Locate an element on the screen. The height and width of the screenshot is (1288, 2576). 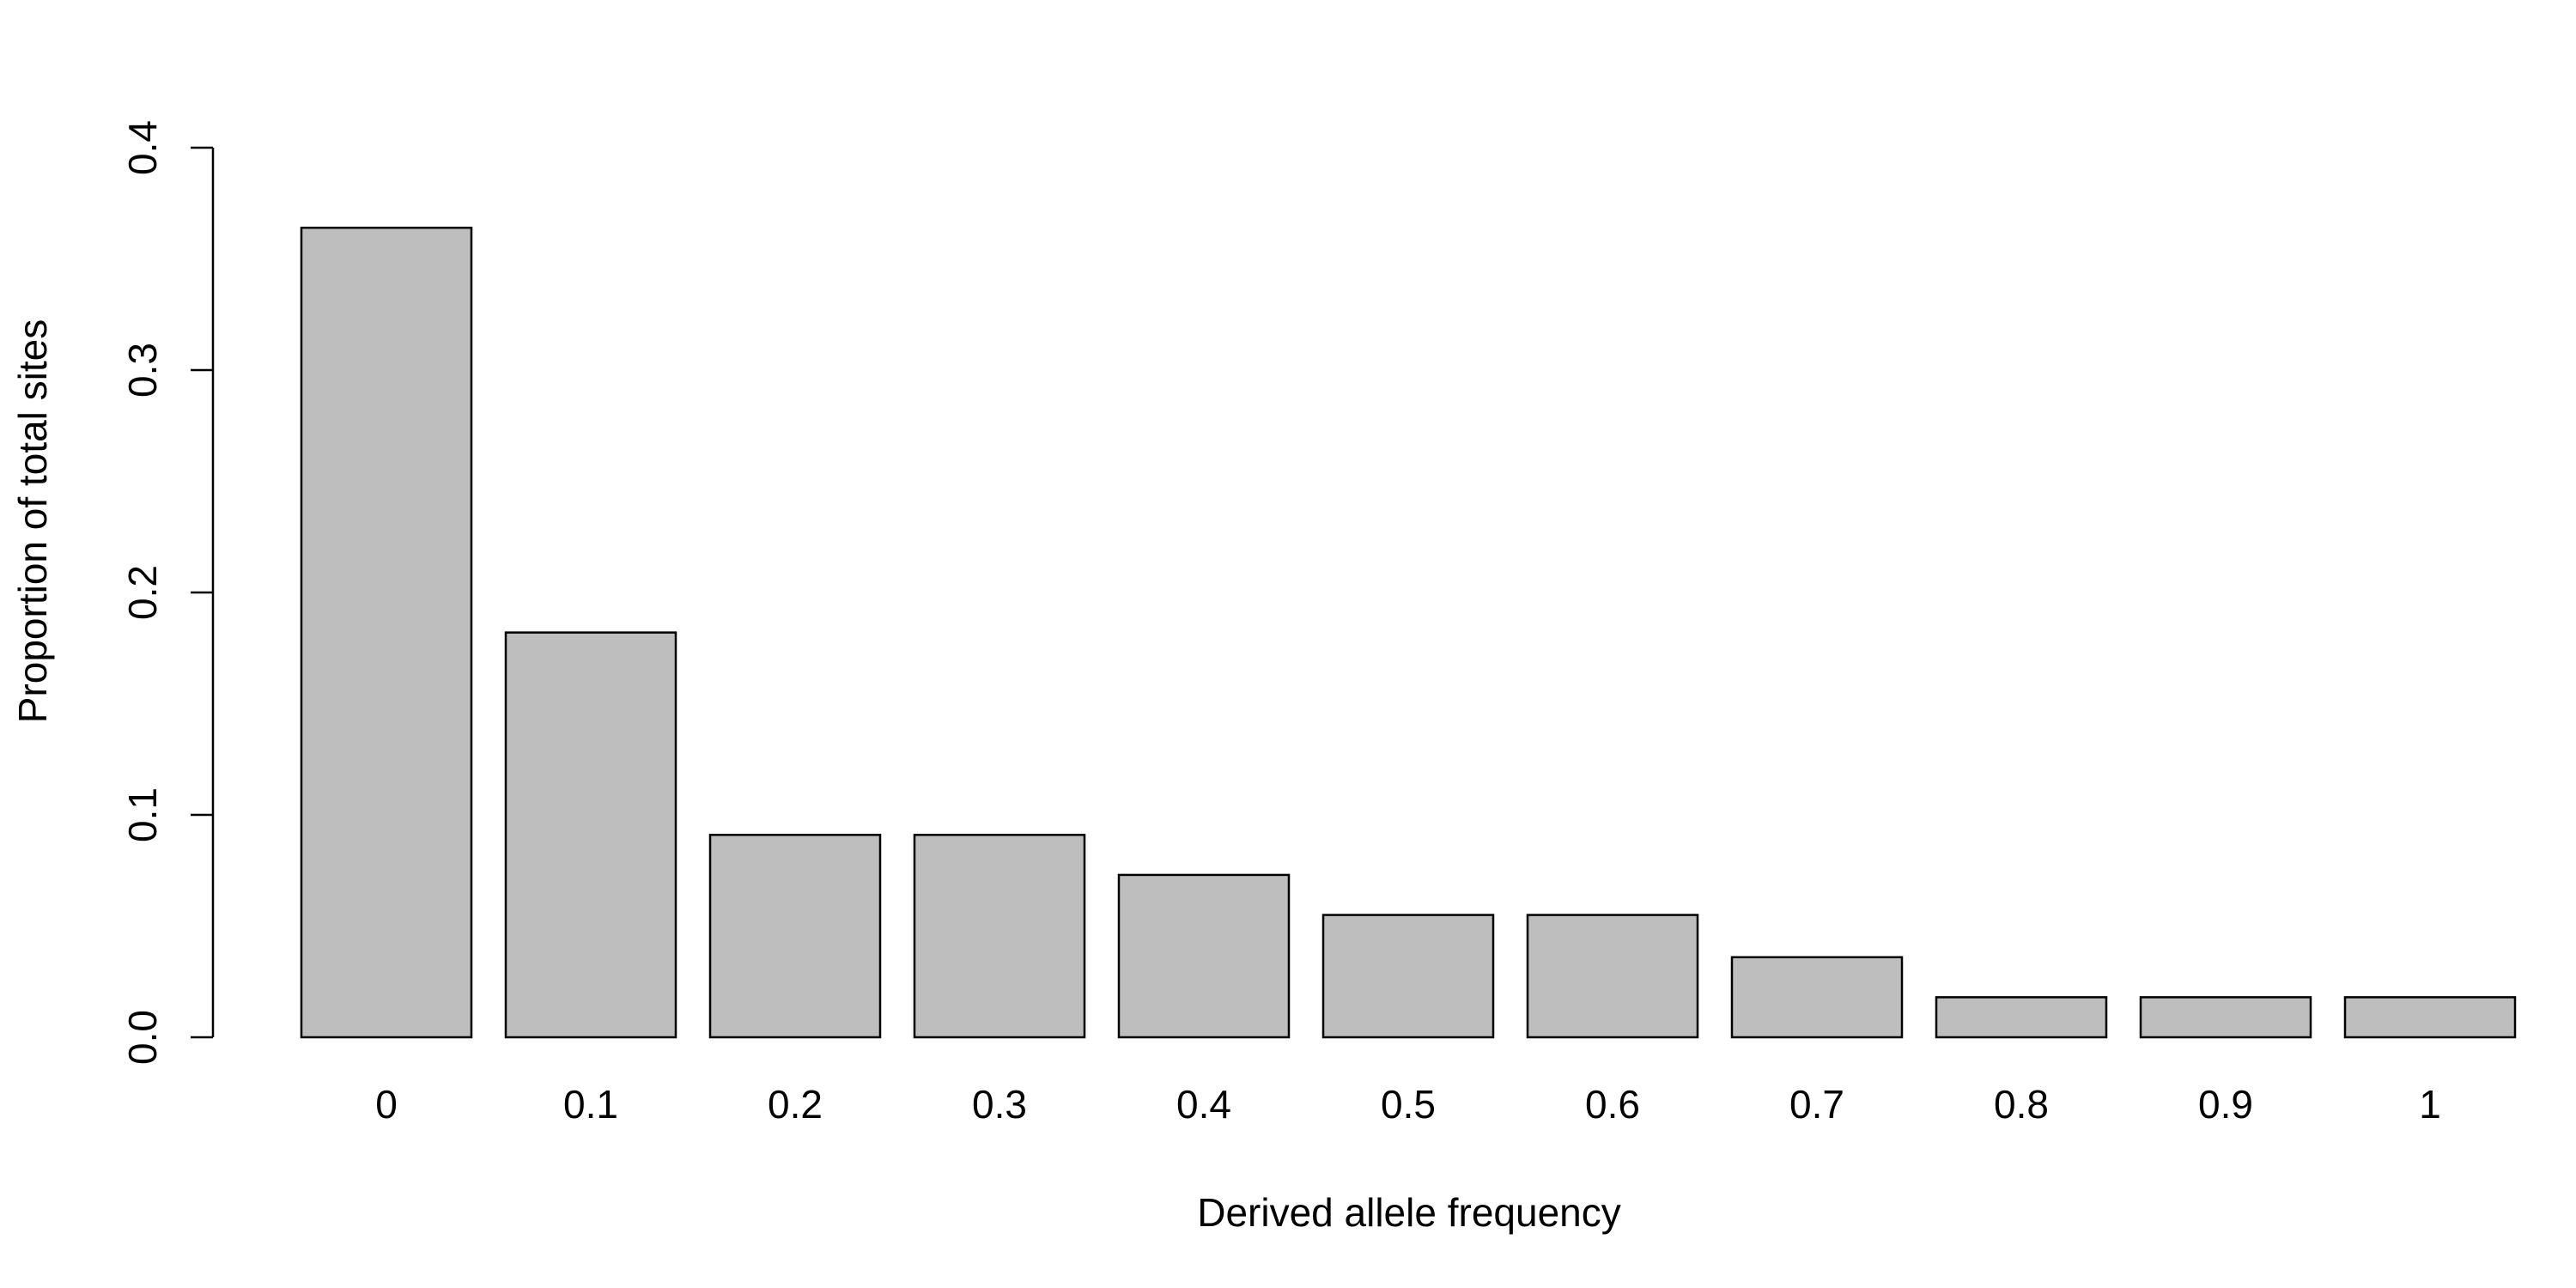
y-tick-label: 0.0 is located at coordinates (143, 1038).